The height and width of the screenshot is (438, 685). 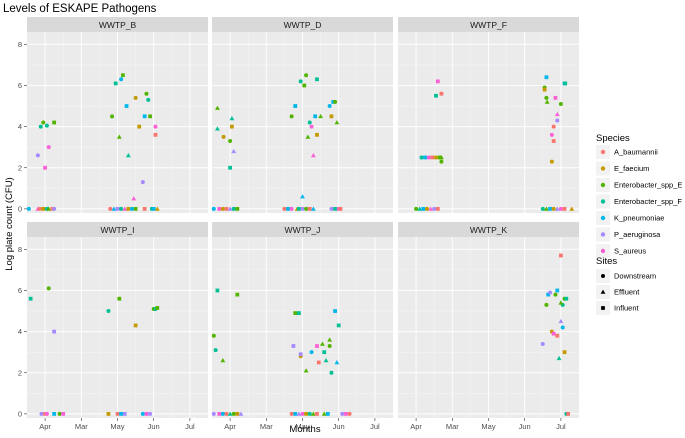 What do you see at coordinates (113, 115) in the screenshot?
I see `facet-wwtp-b: WWTP_B 0 2 4 6 8` at bounding box center [113, 115].